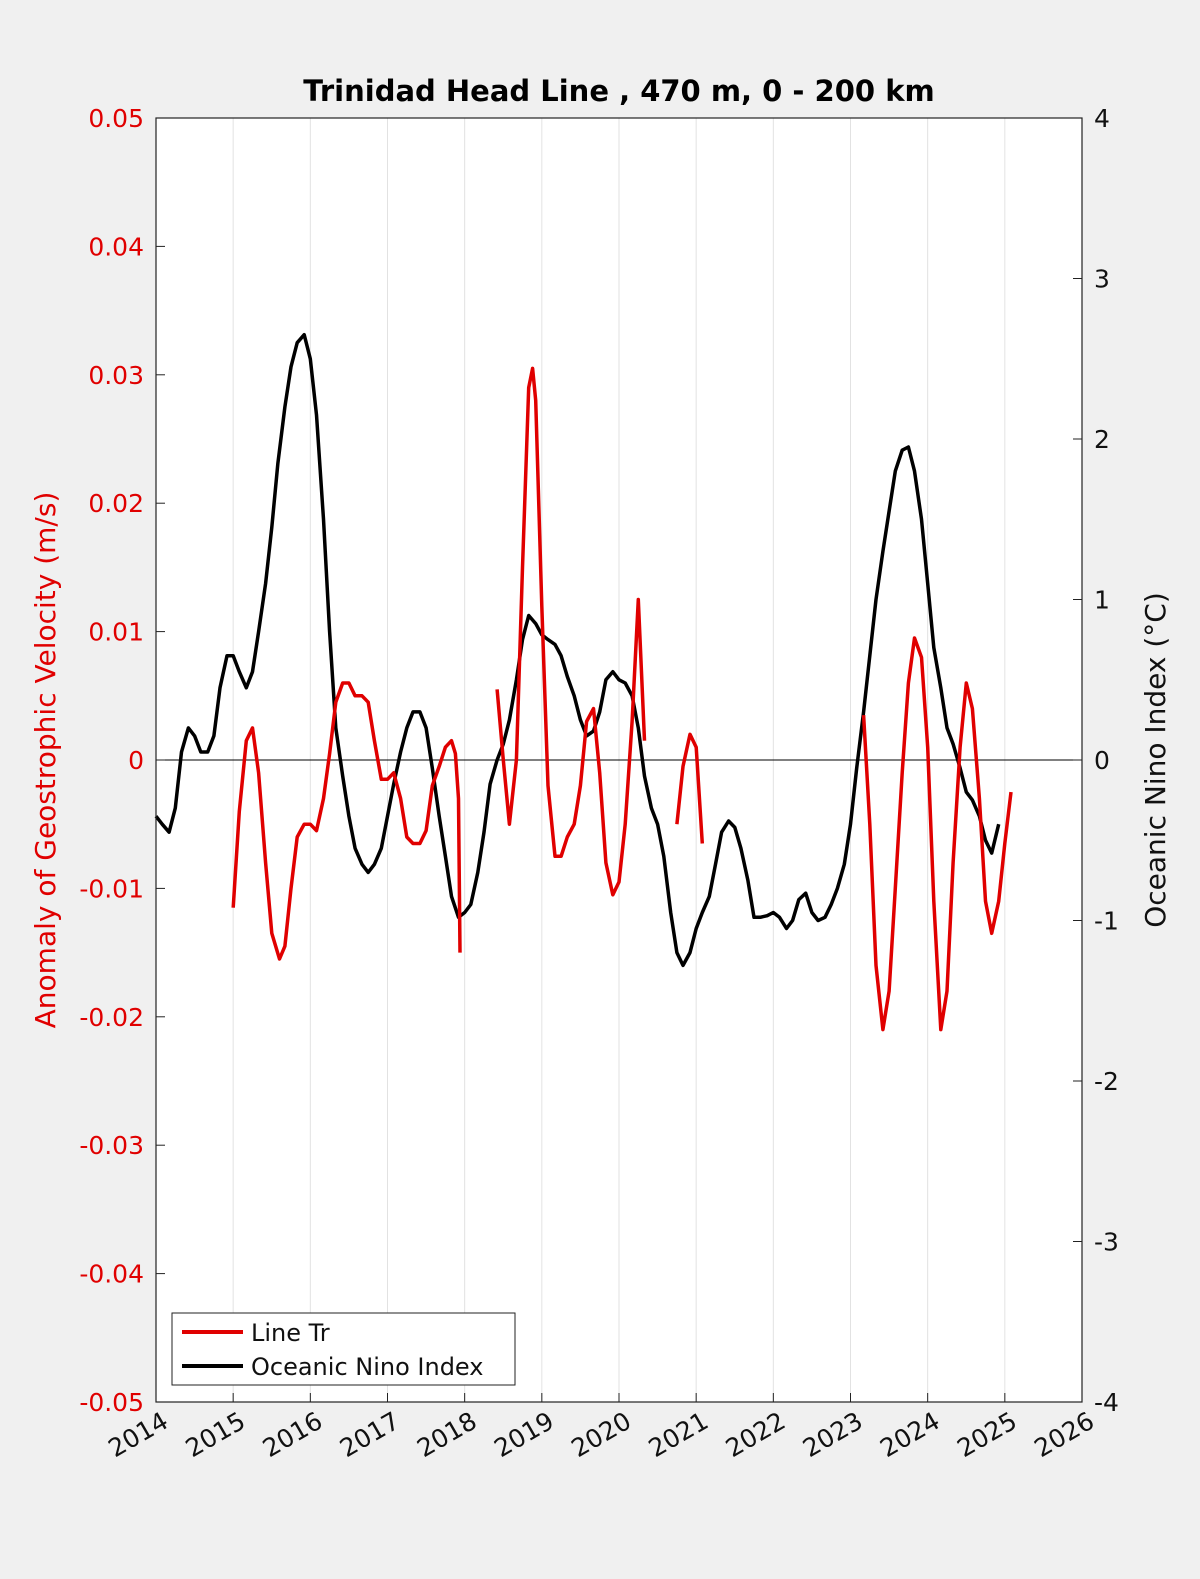  What do you see at coordinates (910, 1434) in the screenshot?
I see `x-tick-label: 2024` at bounding box center [910, 1434].